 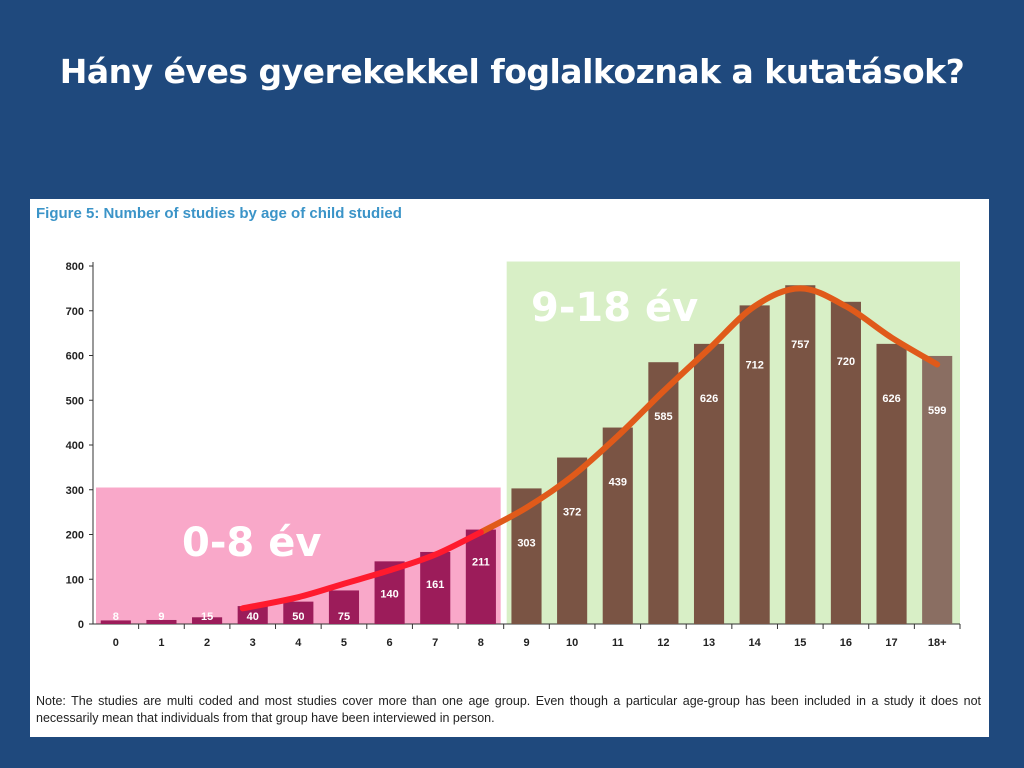 What do you see at coordinates (435, 643) in the screenshot?
I see `x-tick-label: 7` at bounding box center [435, 643].